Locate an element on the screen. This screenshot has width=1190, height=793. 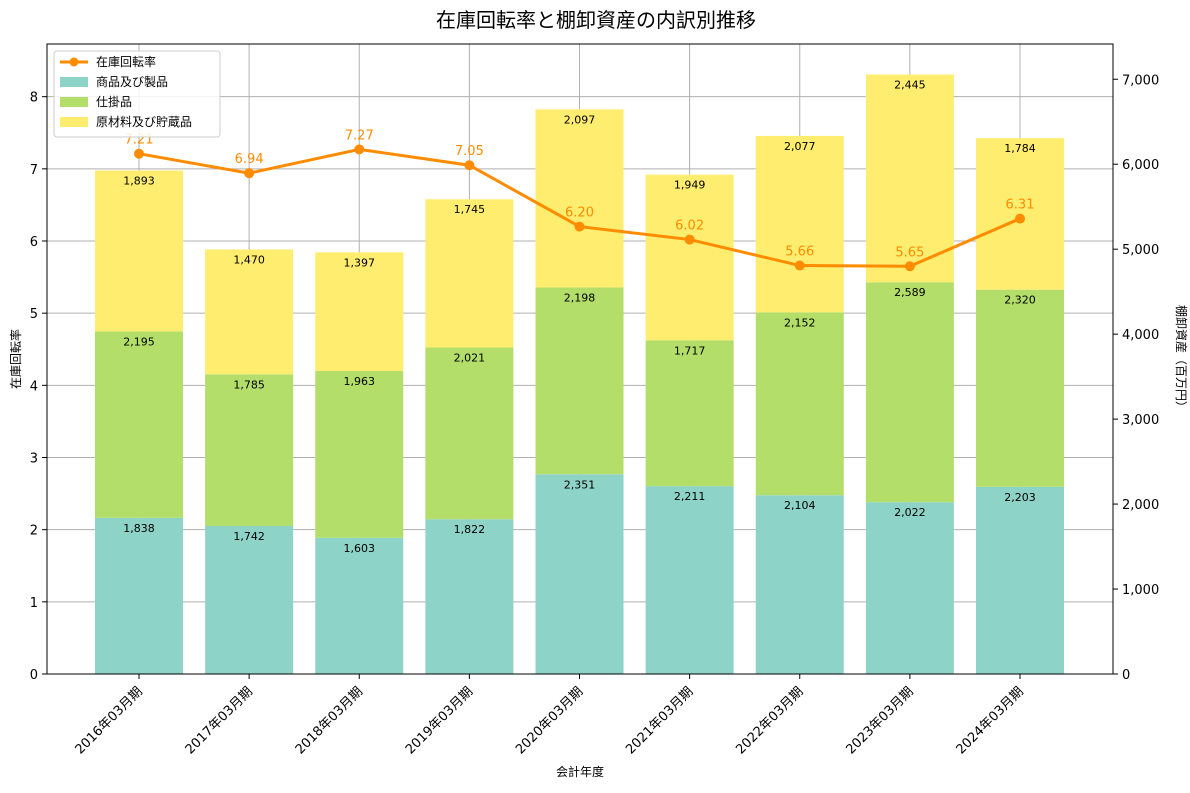
y-right-tick-label: 0 is located at coordinates (1126, 675).